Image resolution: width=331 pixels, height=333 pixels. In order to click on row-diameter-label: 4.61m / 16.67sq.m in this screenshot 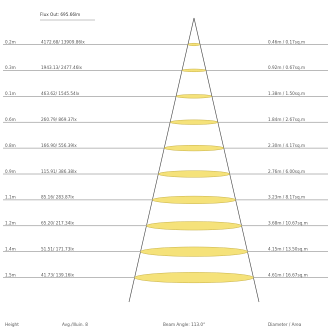, I will do `click(288, 274)`.